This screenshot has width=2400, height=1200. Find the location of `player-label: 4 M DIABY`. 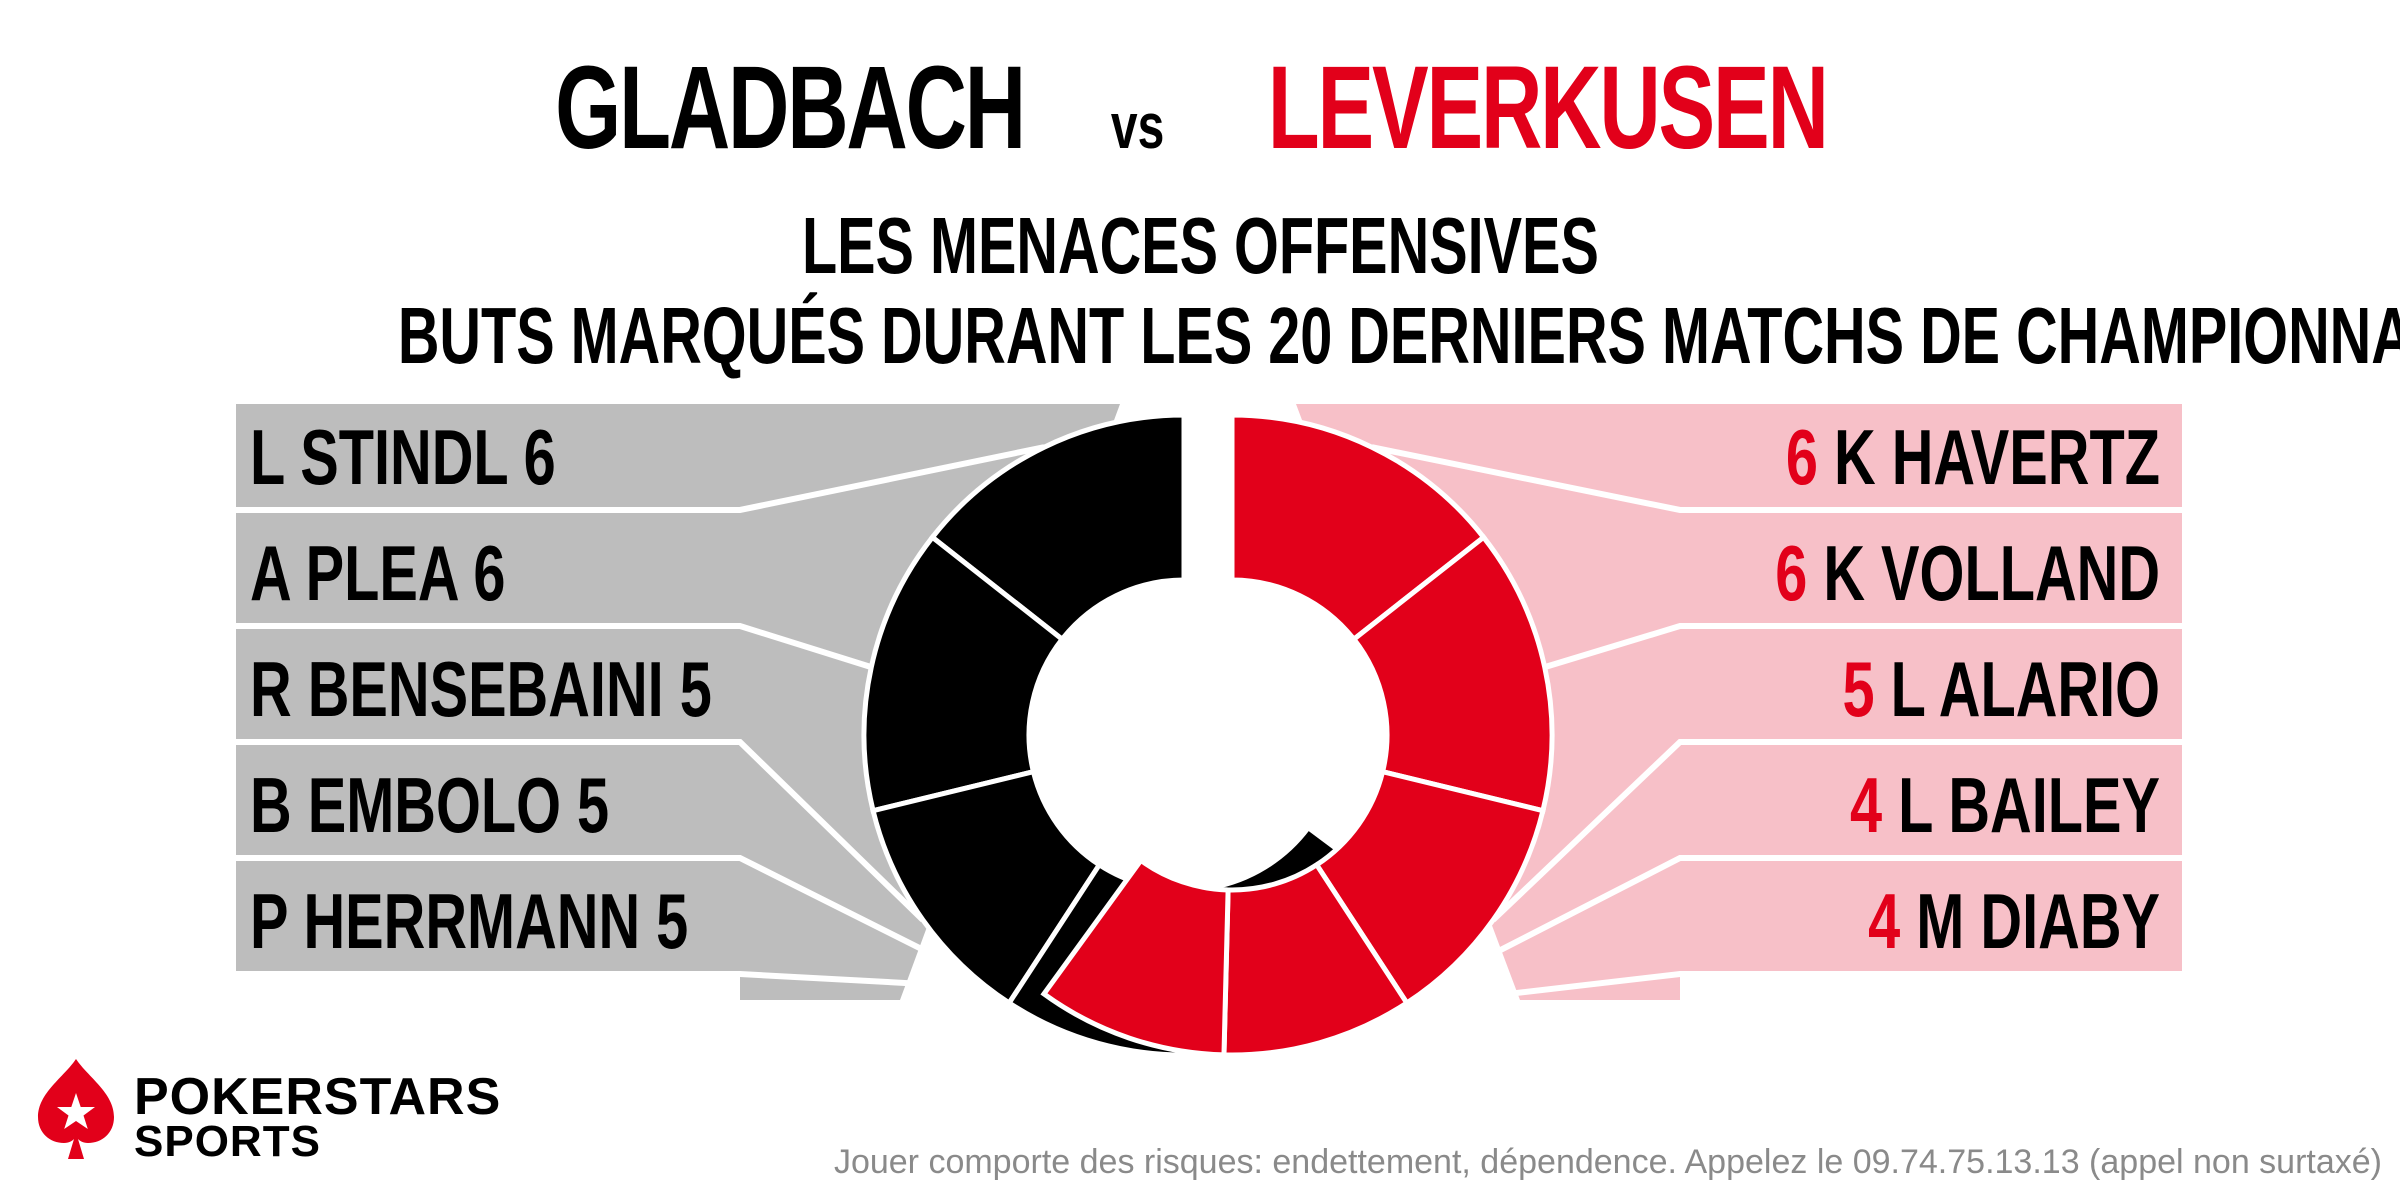

player-label: 4 M DIABY is located at coordinates (2014, 922).